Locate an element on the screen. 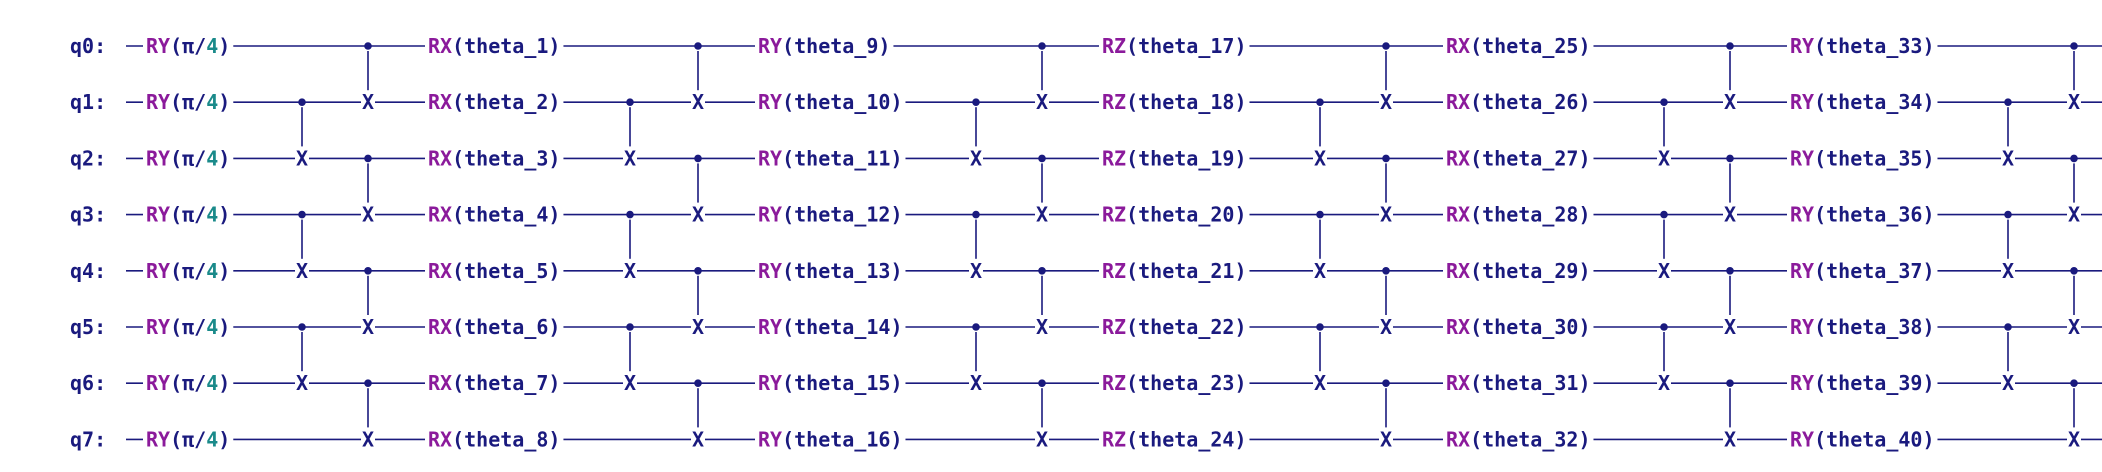 This screenshot has height=472, width=2102. rz-gate: RZ(theta_21) is located at coordinates (1174, 270).